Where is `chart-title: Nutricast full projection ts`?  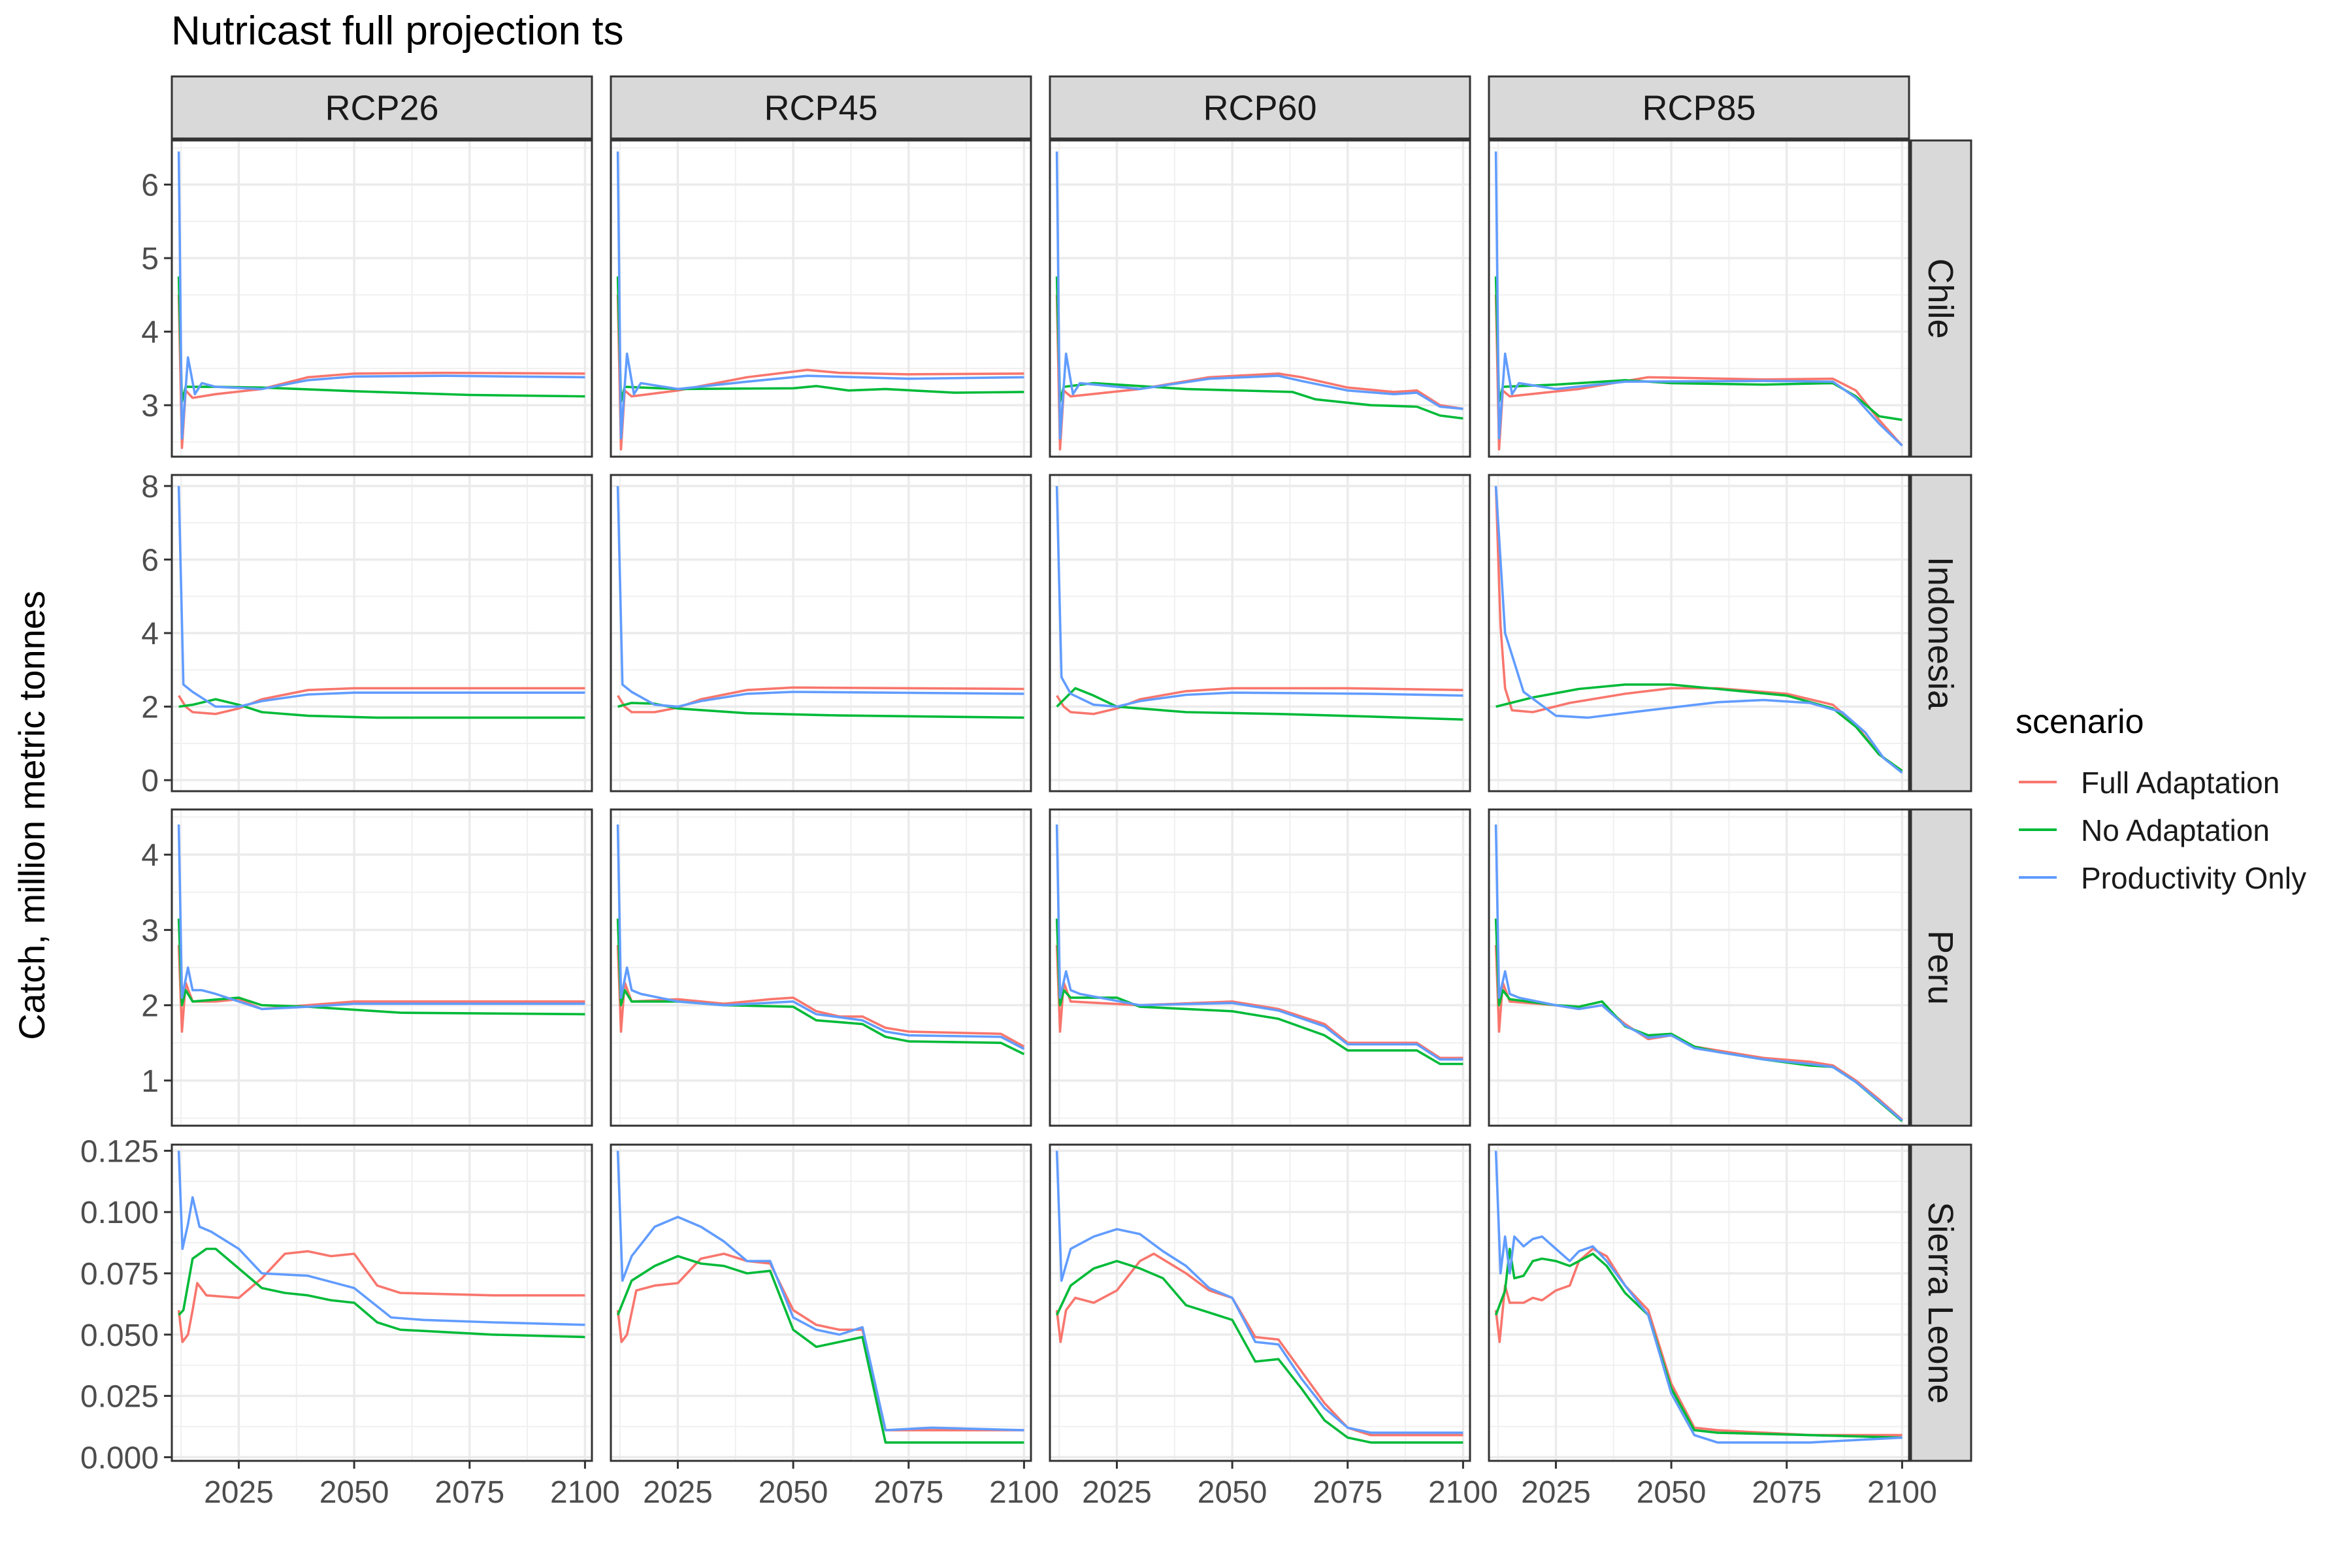 chart-title: Nutricast full projection ts is located at coordinates (397, 31).